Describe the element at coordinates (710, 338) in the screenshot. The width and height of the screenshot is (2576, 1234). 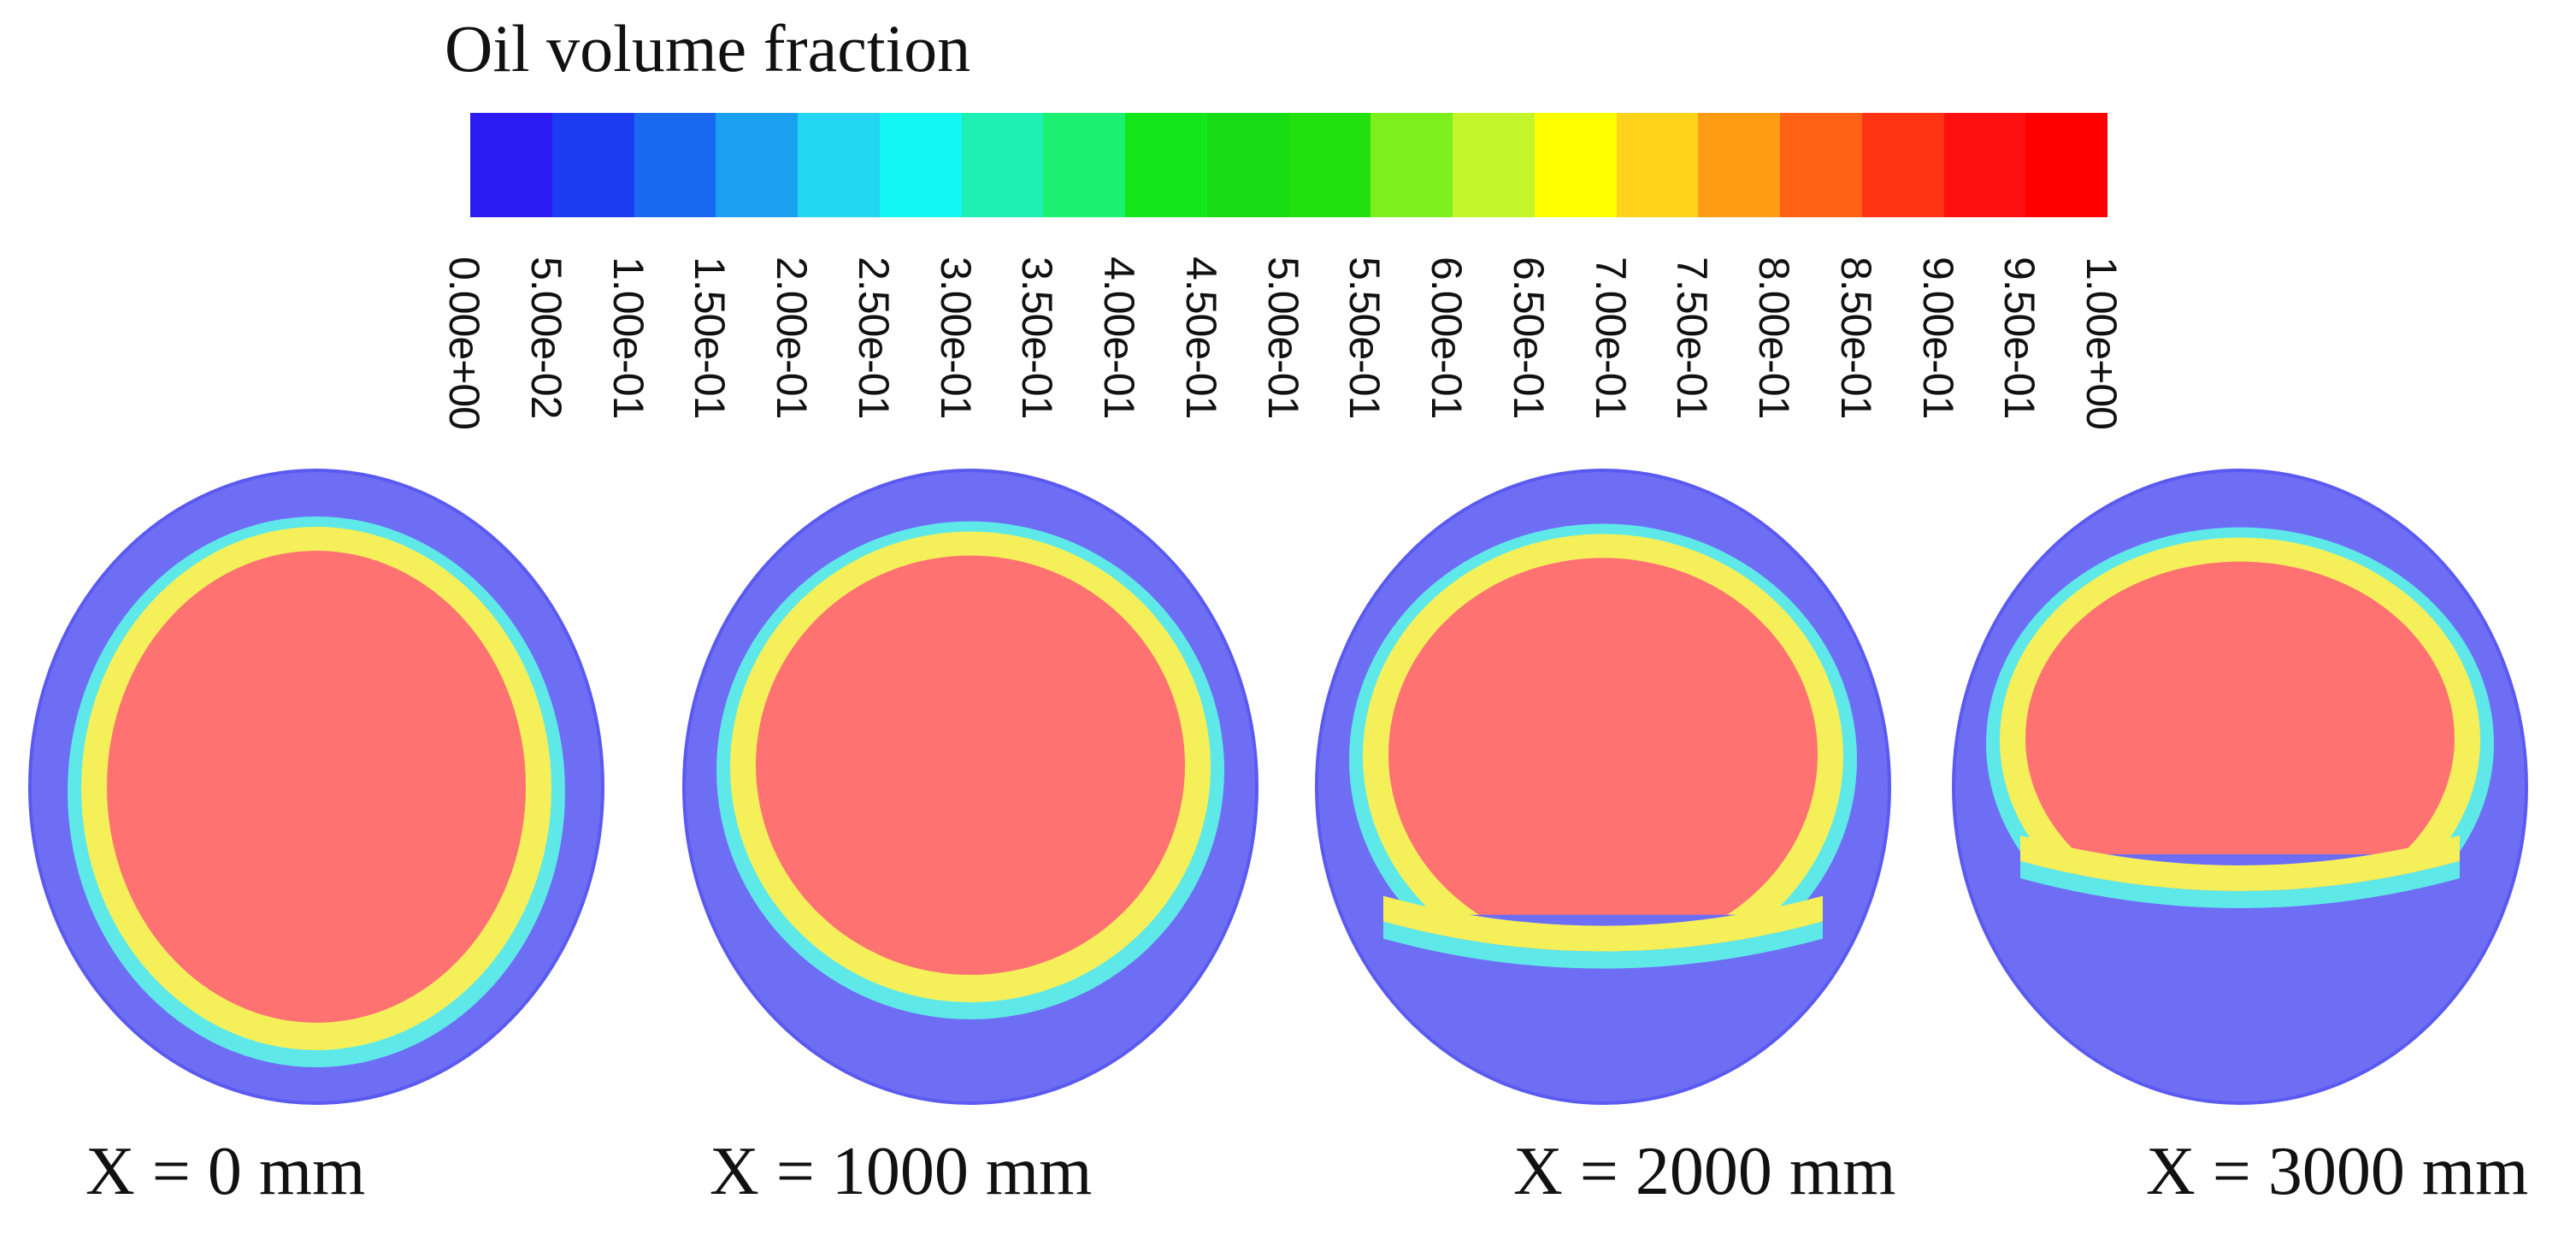
I see `colorbar-tick-label: 1.50e-01` at that location.